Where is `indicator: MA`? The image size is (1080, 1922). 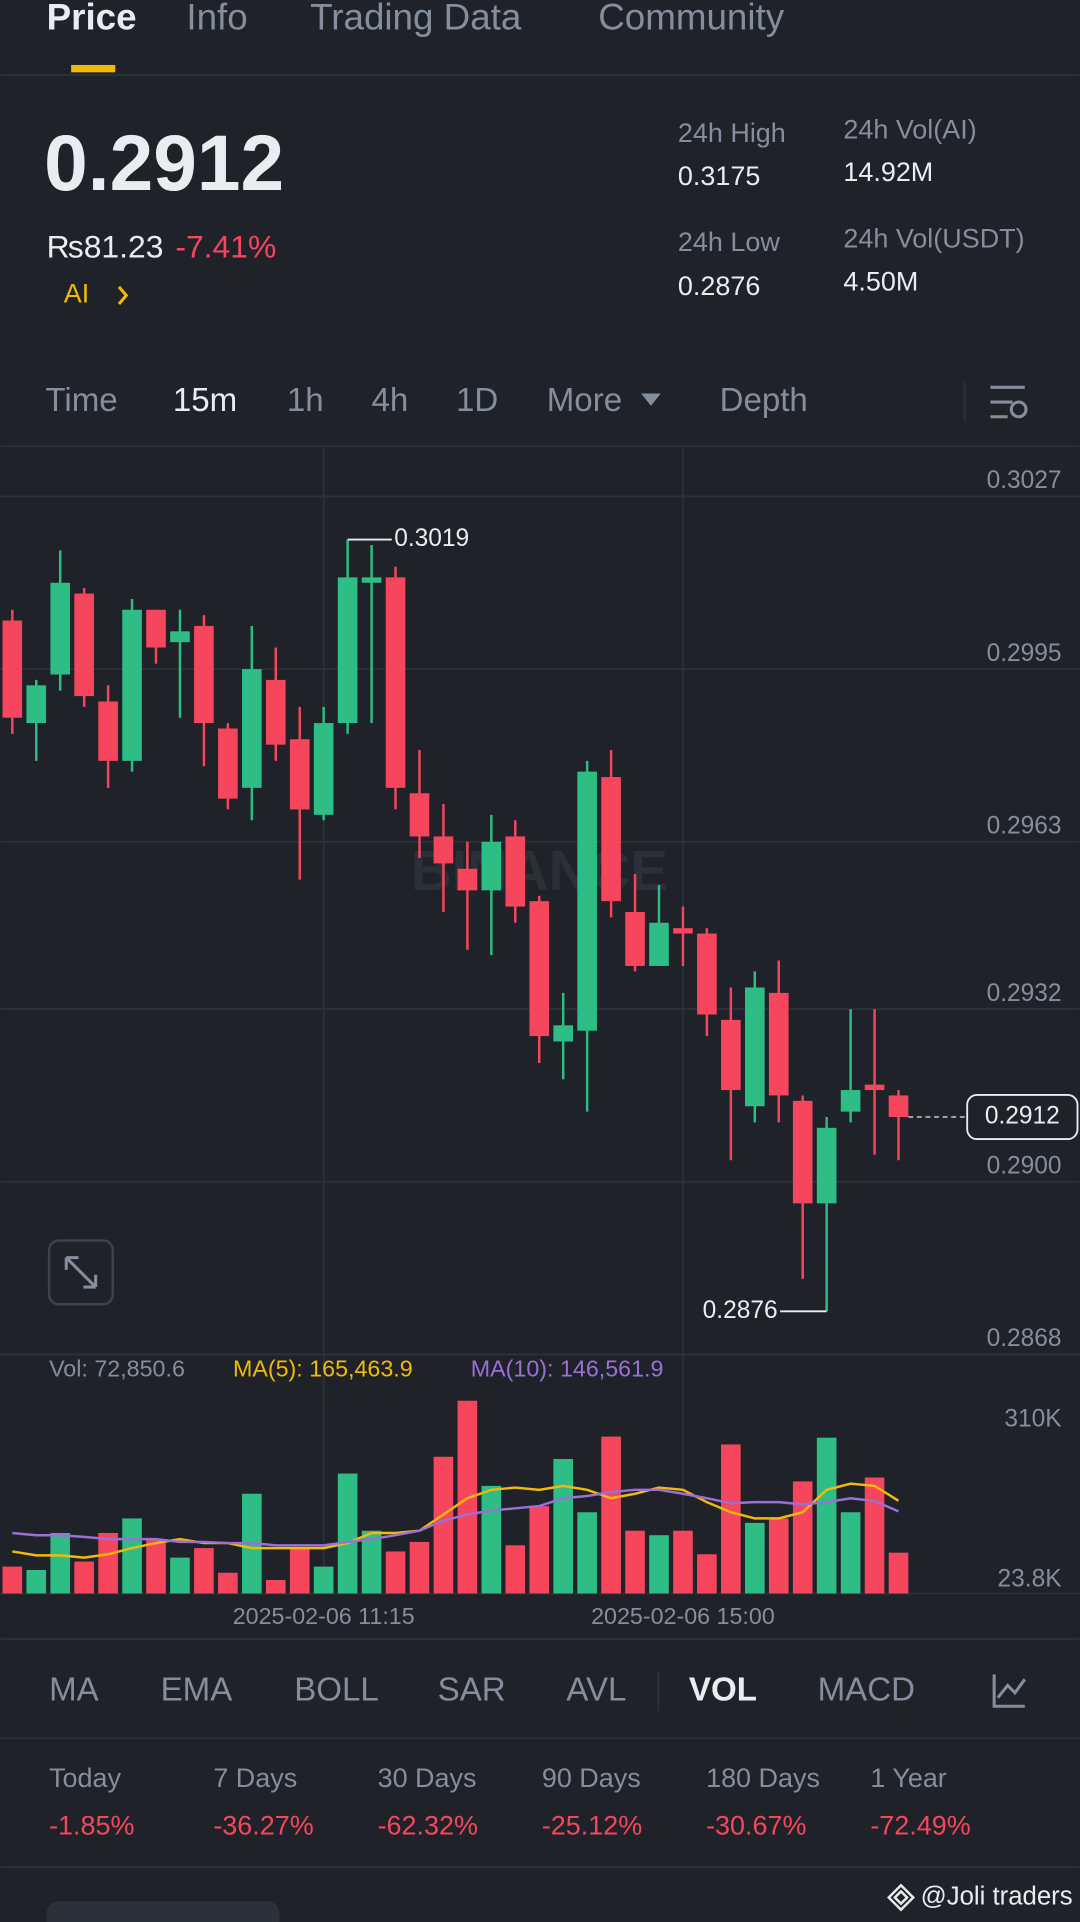 indicator: MA is located at coordinates (74, 1689).